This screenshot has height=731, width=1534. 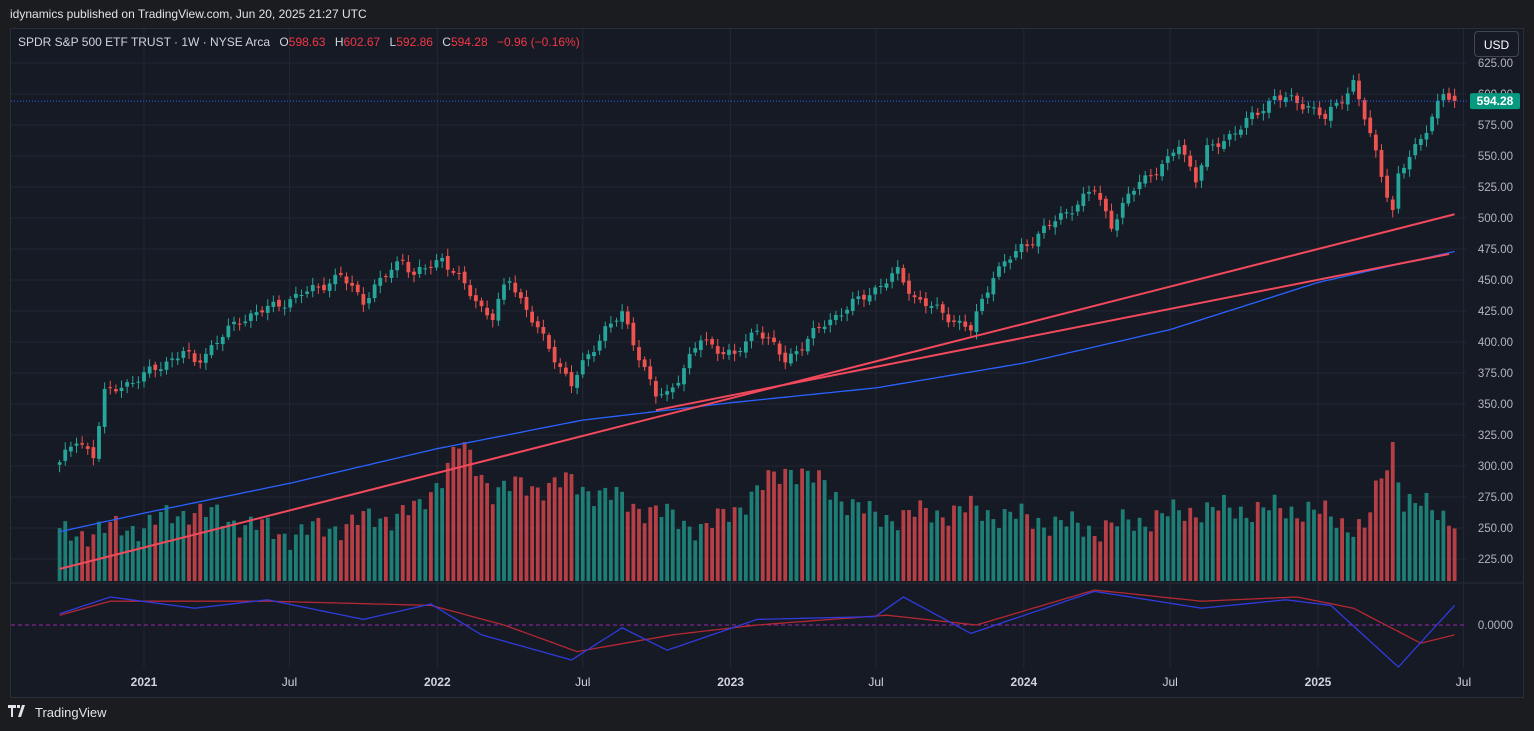 I want to click on tradingview-logo-icon, so click(x=19, y=712).